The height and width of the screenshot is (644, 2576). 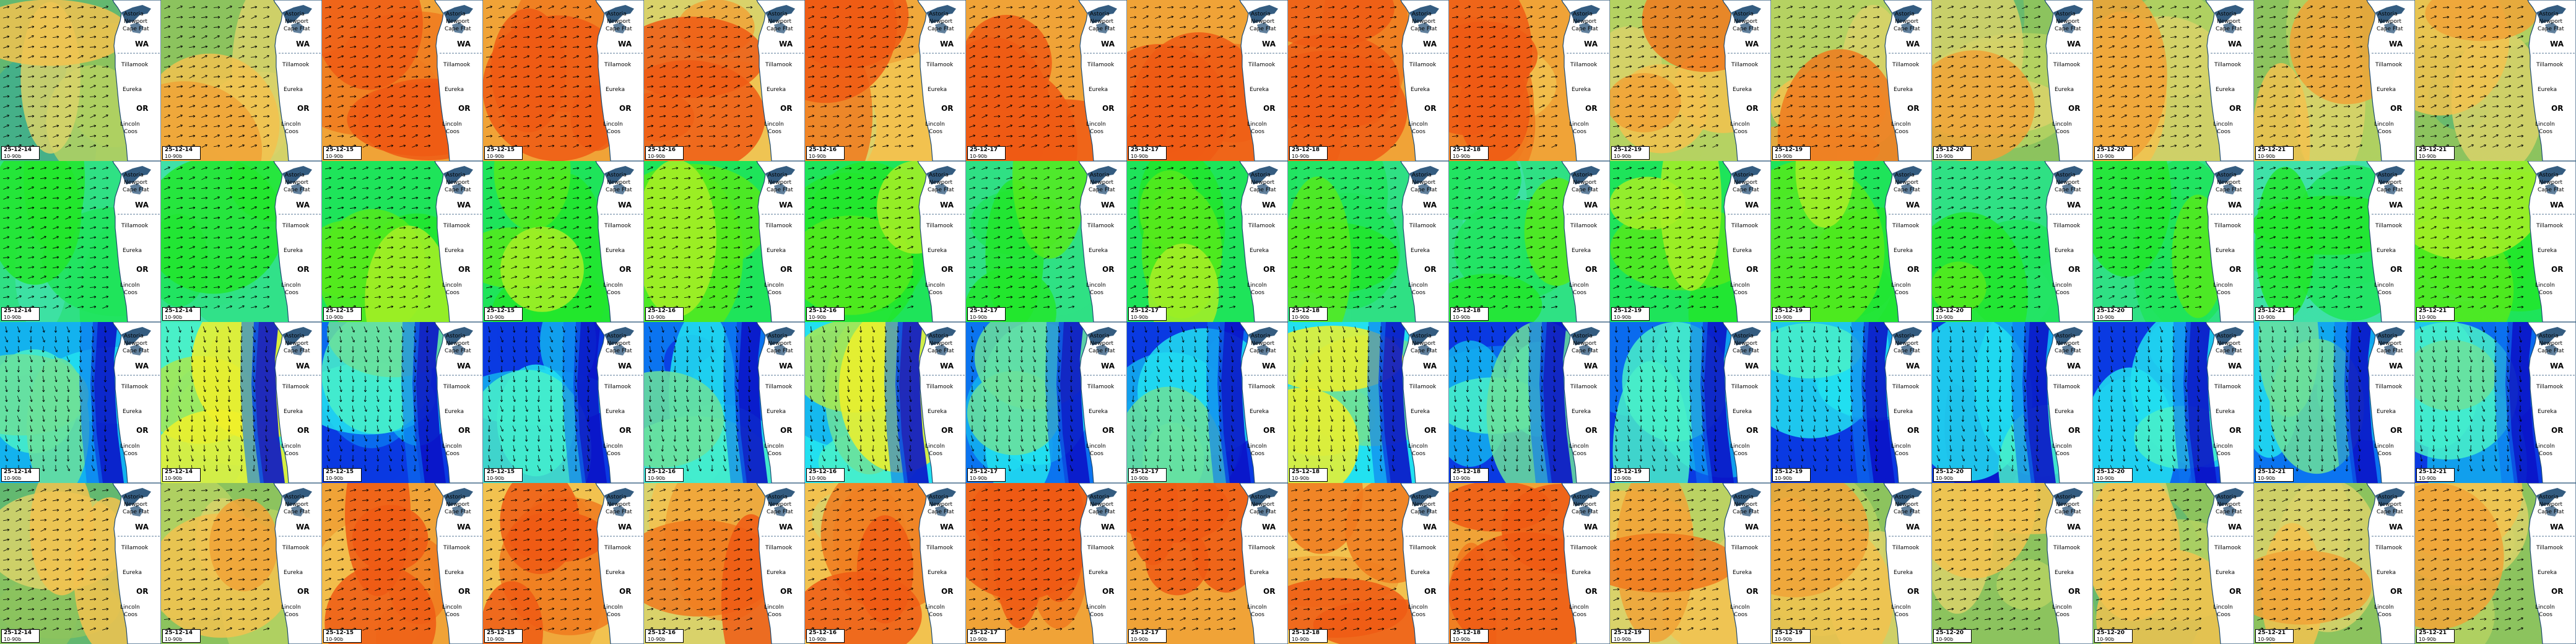 I want to click on forecast-time: 25-12-17, so click(x=1145, y=311).